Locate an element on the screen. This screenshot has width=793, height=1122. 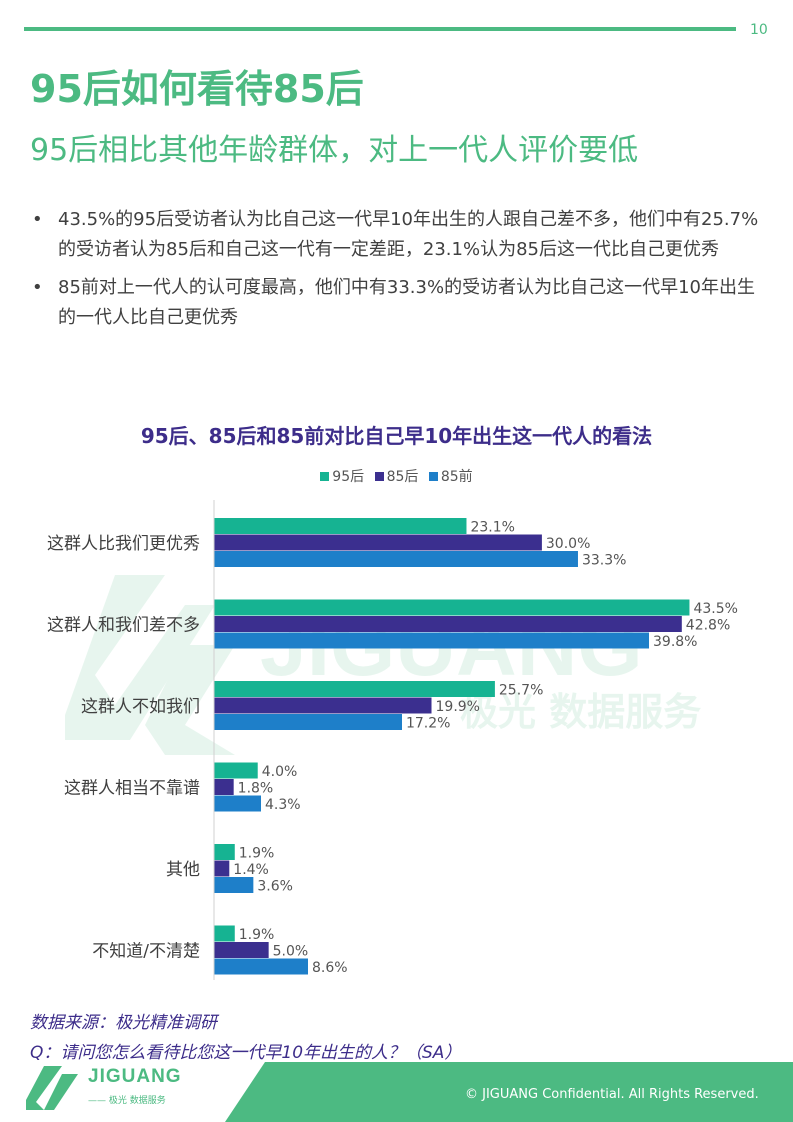
data-label: 17.2% is located at coordinates (428, 724).